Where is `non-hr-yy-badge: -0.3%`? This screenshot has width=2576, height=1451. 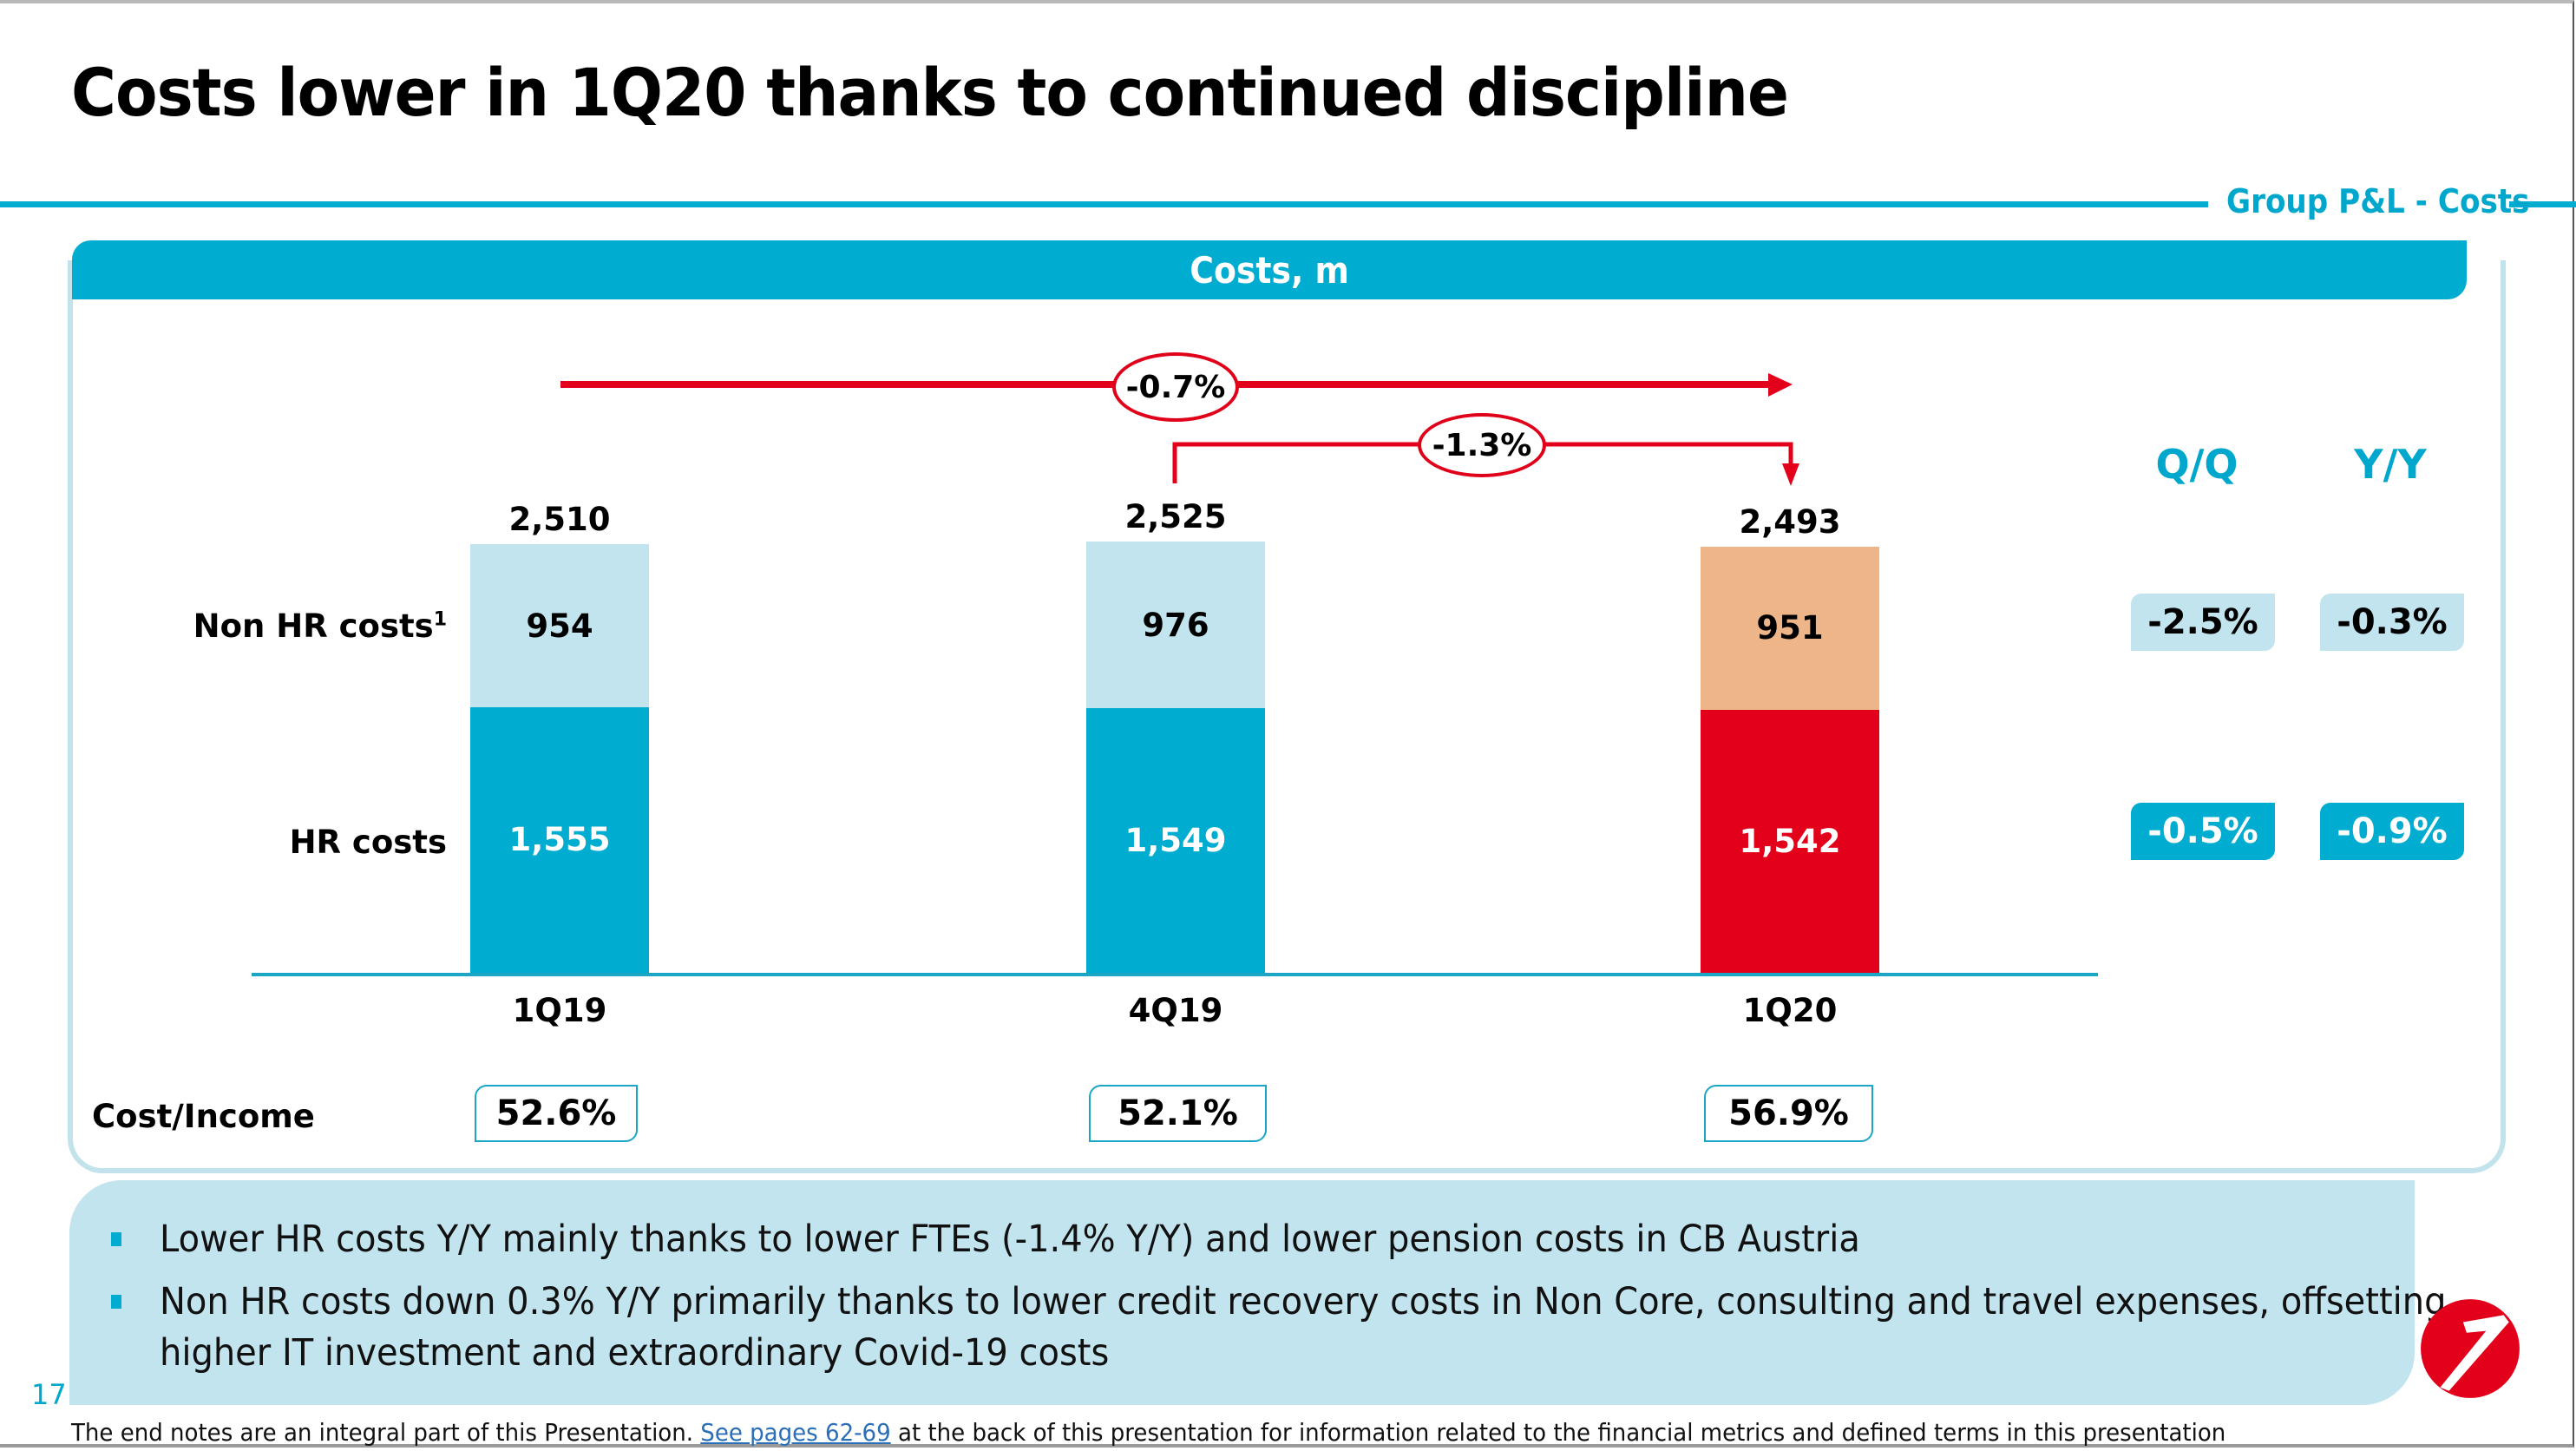
non-hr-yy-badge: -0.3% is located at coordinates (2392, 622).